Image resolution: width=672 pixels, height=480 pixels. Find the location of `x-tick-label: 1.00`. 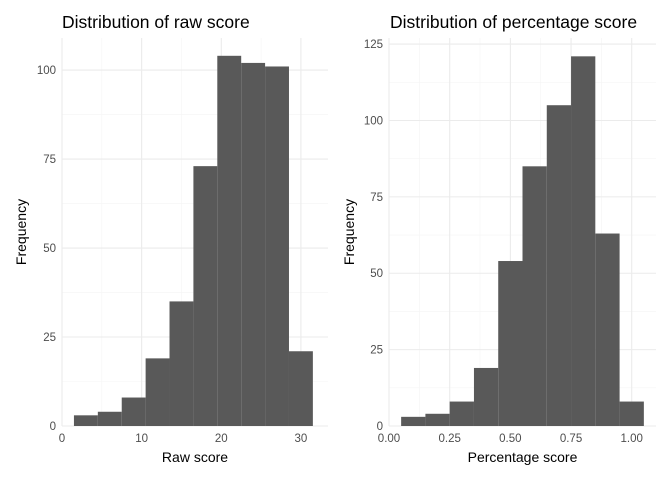

x-tick-label: 1.00 is located at coordinates (632, 439).